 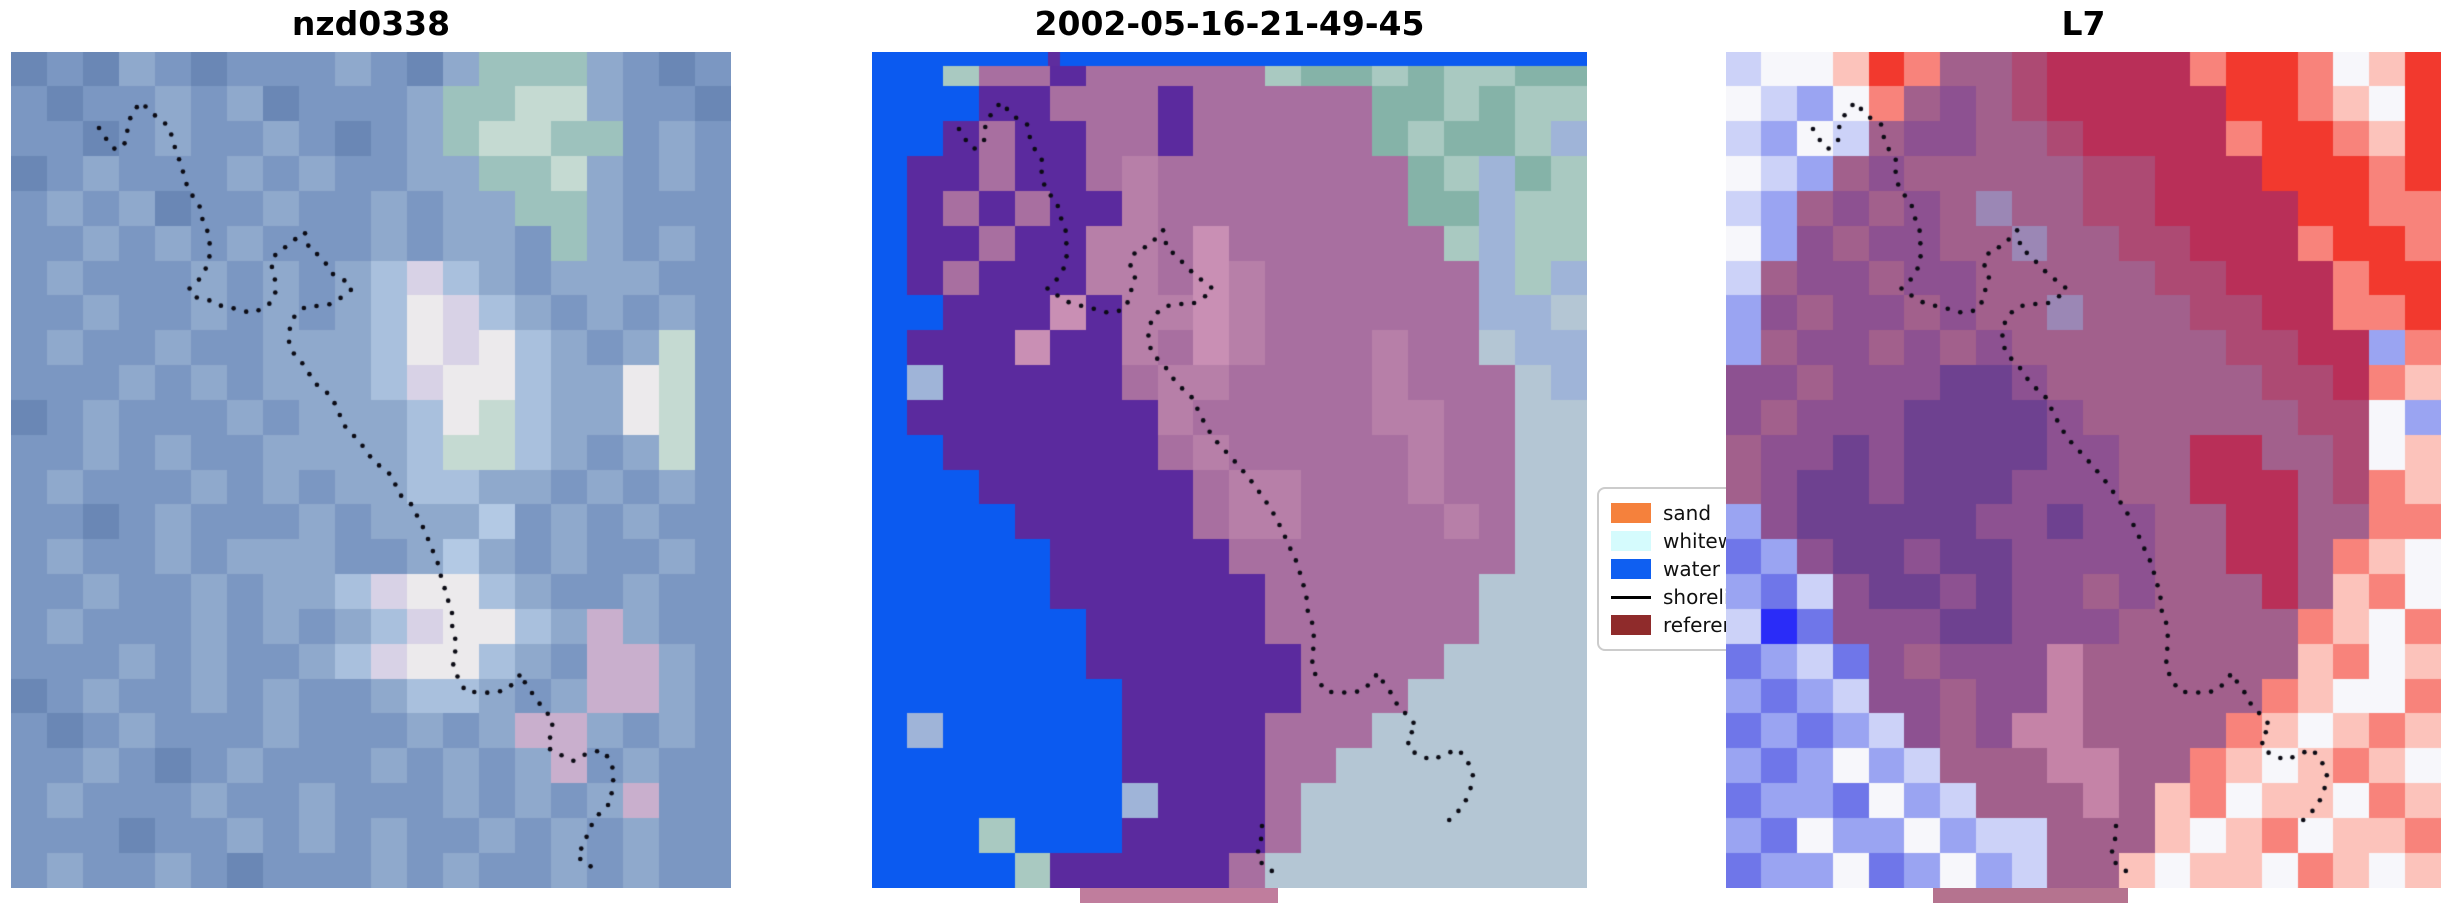 What do you see at coordinates (1631, 569) in the screenshot?
I see `legend-swatch-water` at bounding box center [1631, 569].